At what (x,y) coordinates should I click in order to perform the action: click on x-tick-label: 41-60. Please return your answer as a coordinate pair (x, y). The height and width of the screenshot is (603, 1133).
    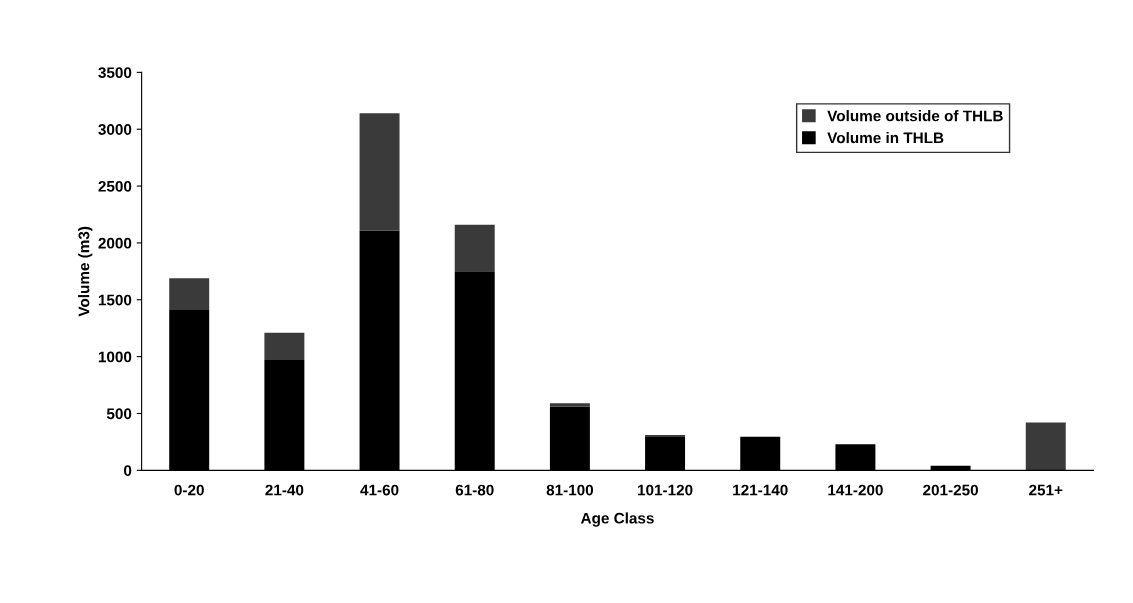
    Looking at the image, I should click on (379, 490).